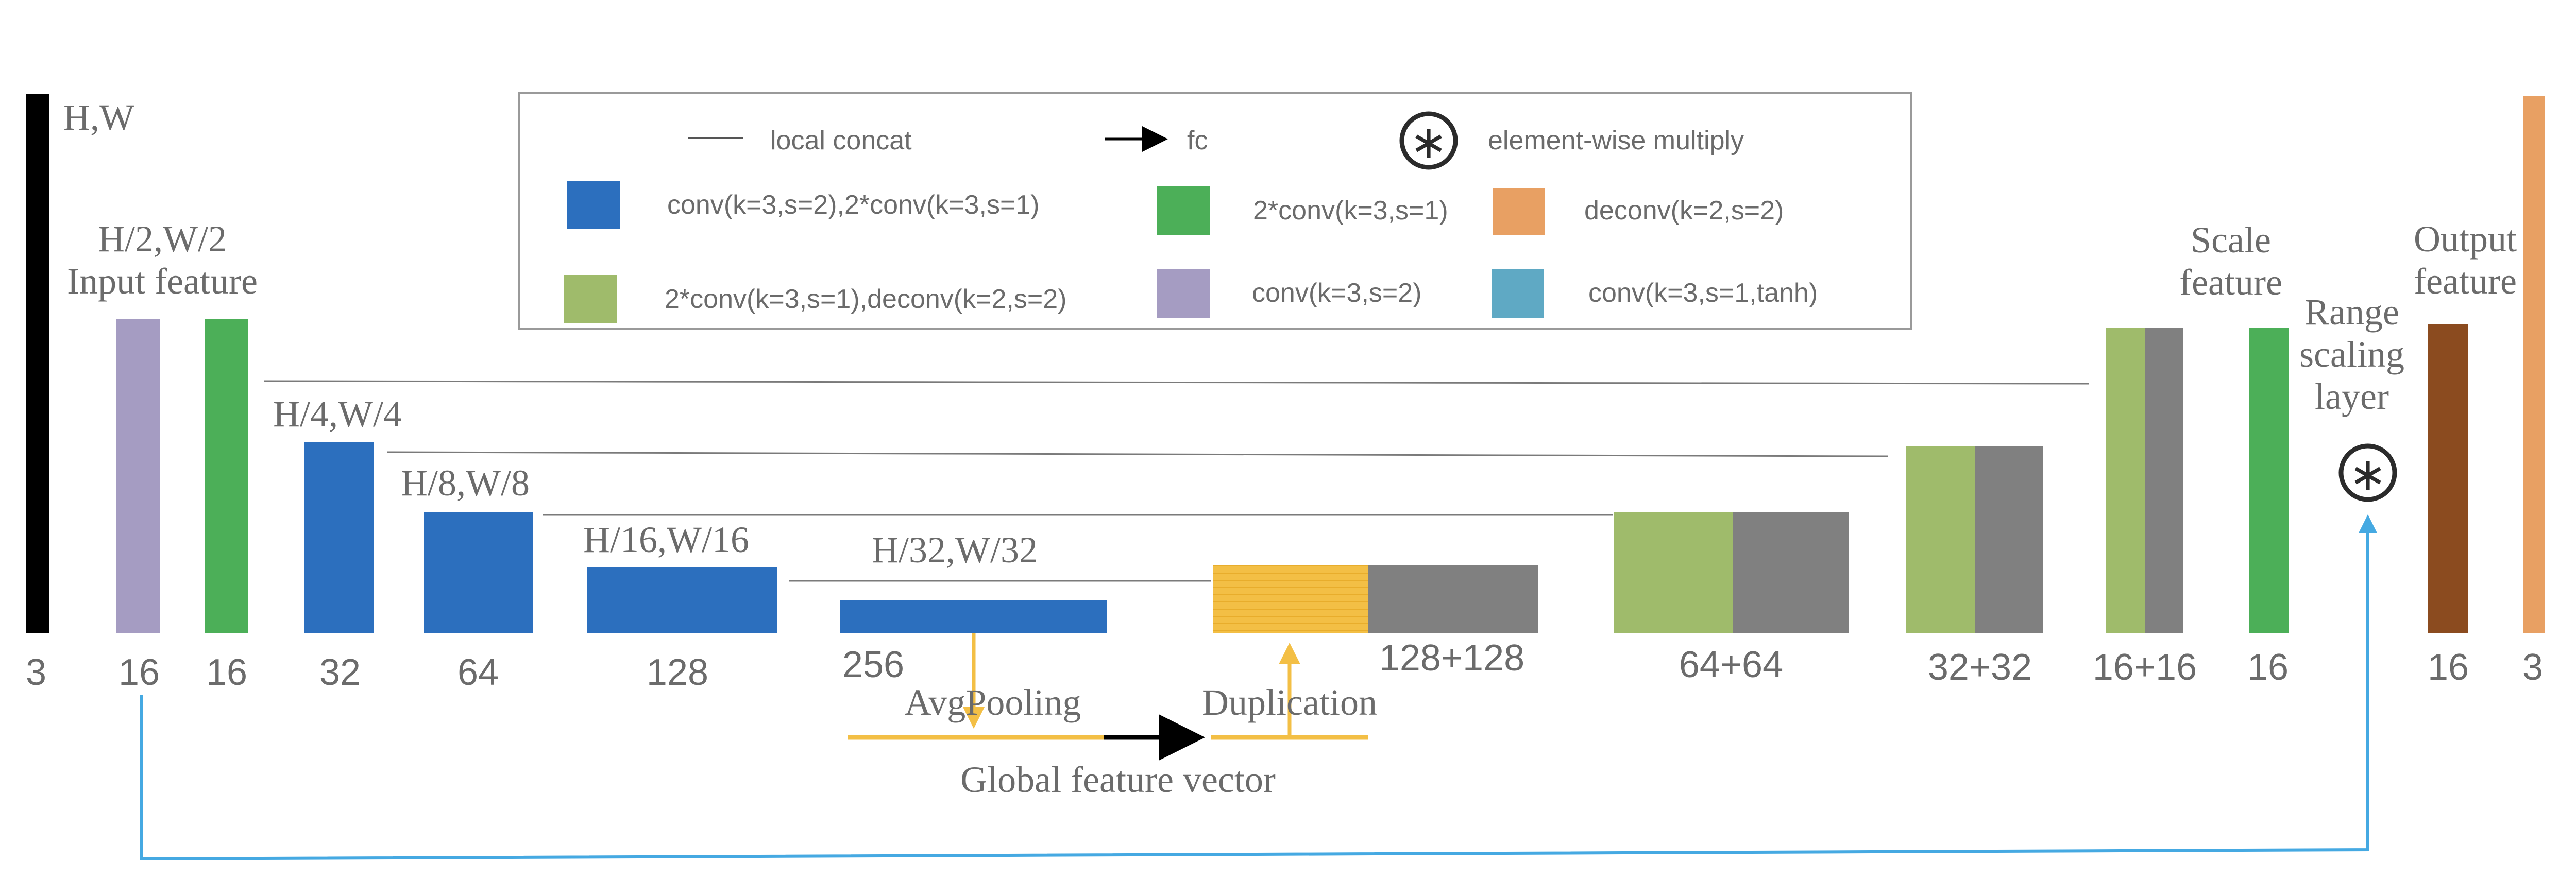  Describe the element at coordinates (1183, 293) in the screenshot. I see `legend-swatch-purple` at that location.